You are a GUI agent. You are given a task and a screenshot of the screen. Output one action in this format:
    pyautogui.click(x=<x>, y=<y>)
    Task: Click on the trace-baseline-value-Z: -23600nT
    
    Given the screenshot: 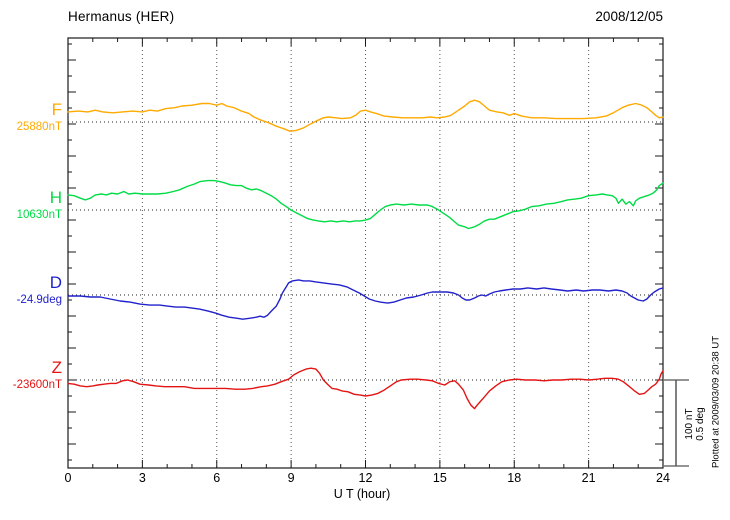 What is the action you would take?
    pyautogui.click(x=37, y=385)
    